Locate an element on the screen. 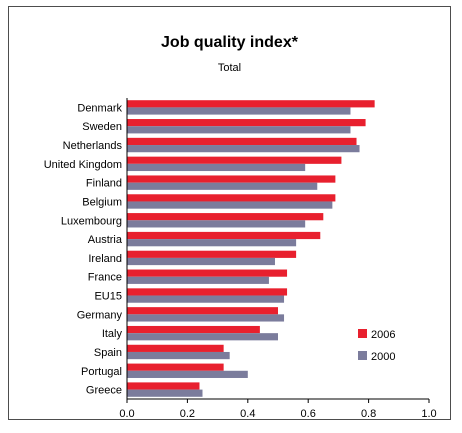 This screenshot has height=433, width=462. x-tick-label: 1.0 is located at coordinates (428, 414).